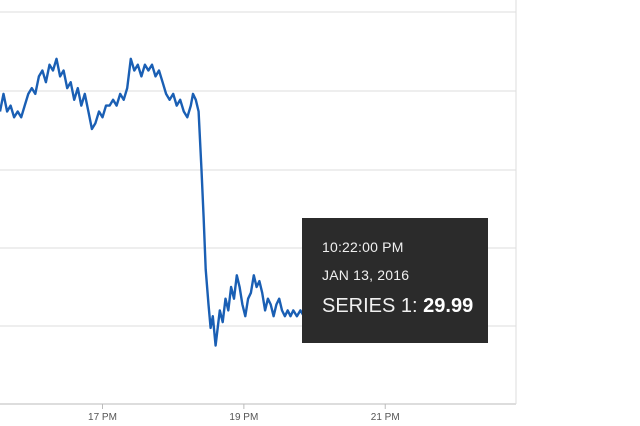  I want to click on tooltip-time: 10:22:00 PM, so click(363, 247).